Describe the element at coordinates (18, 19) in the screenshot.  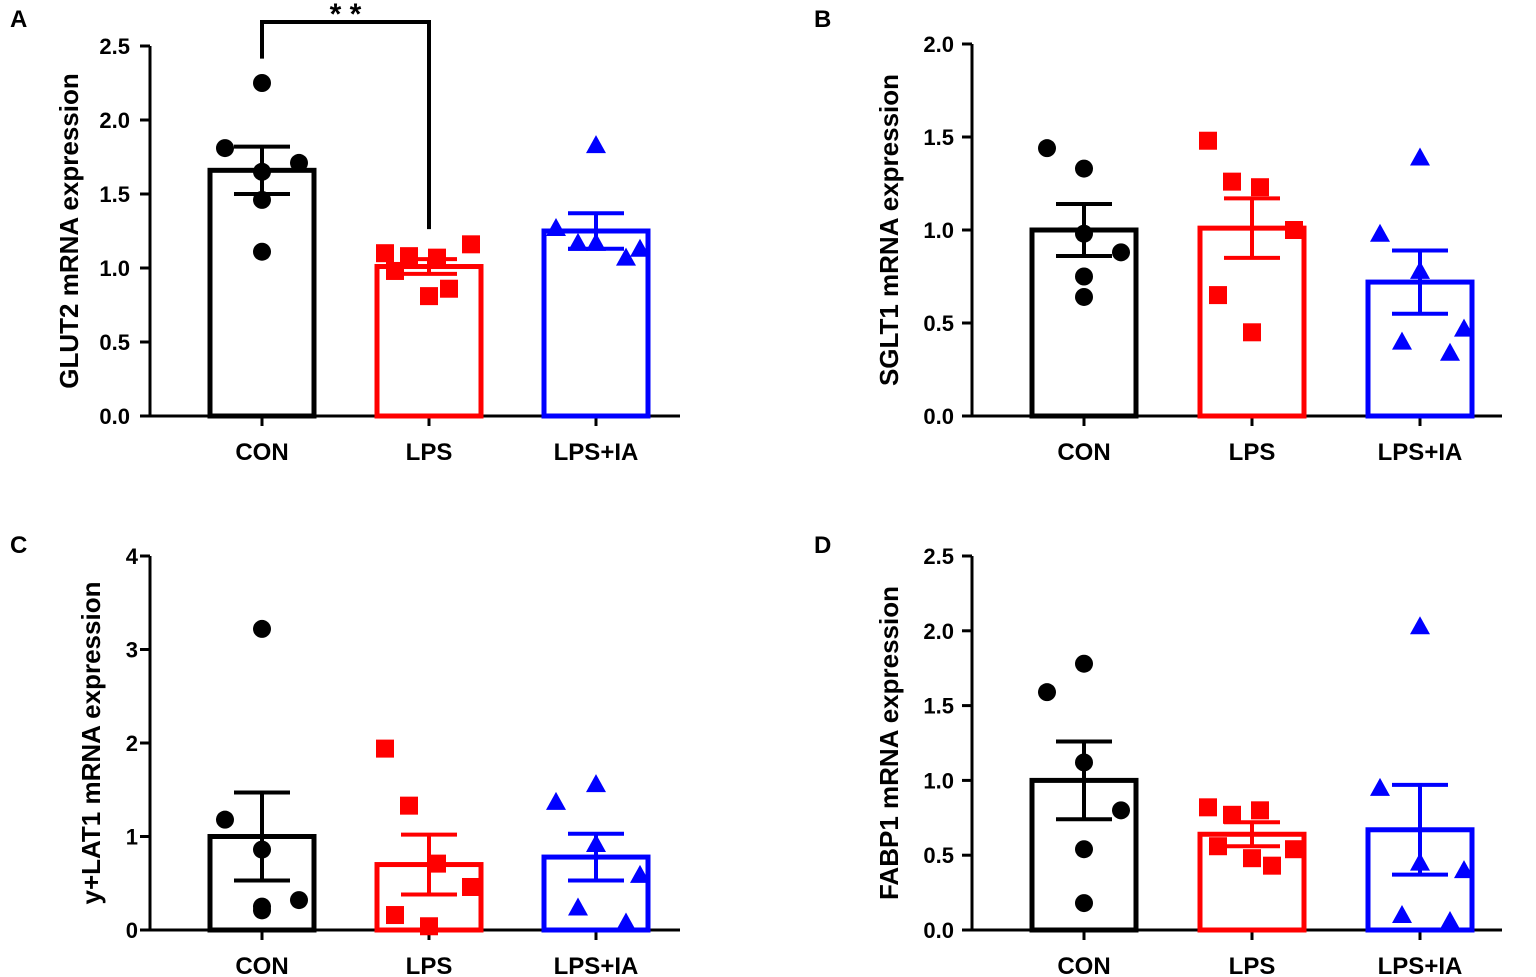
I see `panel-label: A` at that location.